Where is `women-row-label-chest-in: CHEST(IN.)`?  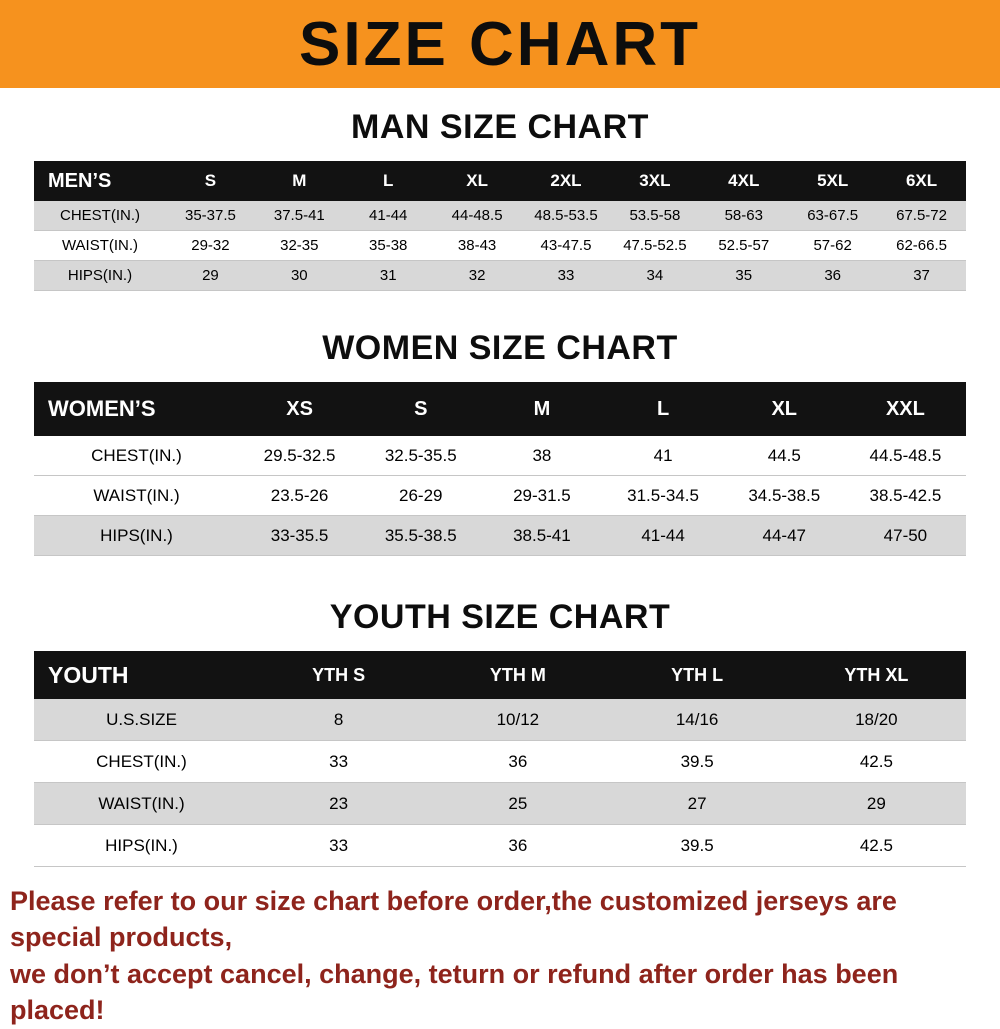 women-row-label-chest-in: CHEST(IN.) is located at coordinates (136, 455).